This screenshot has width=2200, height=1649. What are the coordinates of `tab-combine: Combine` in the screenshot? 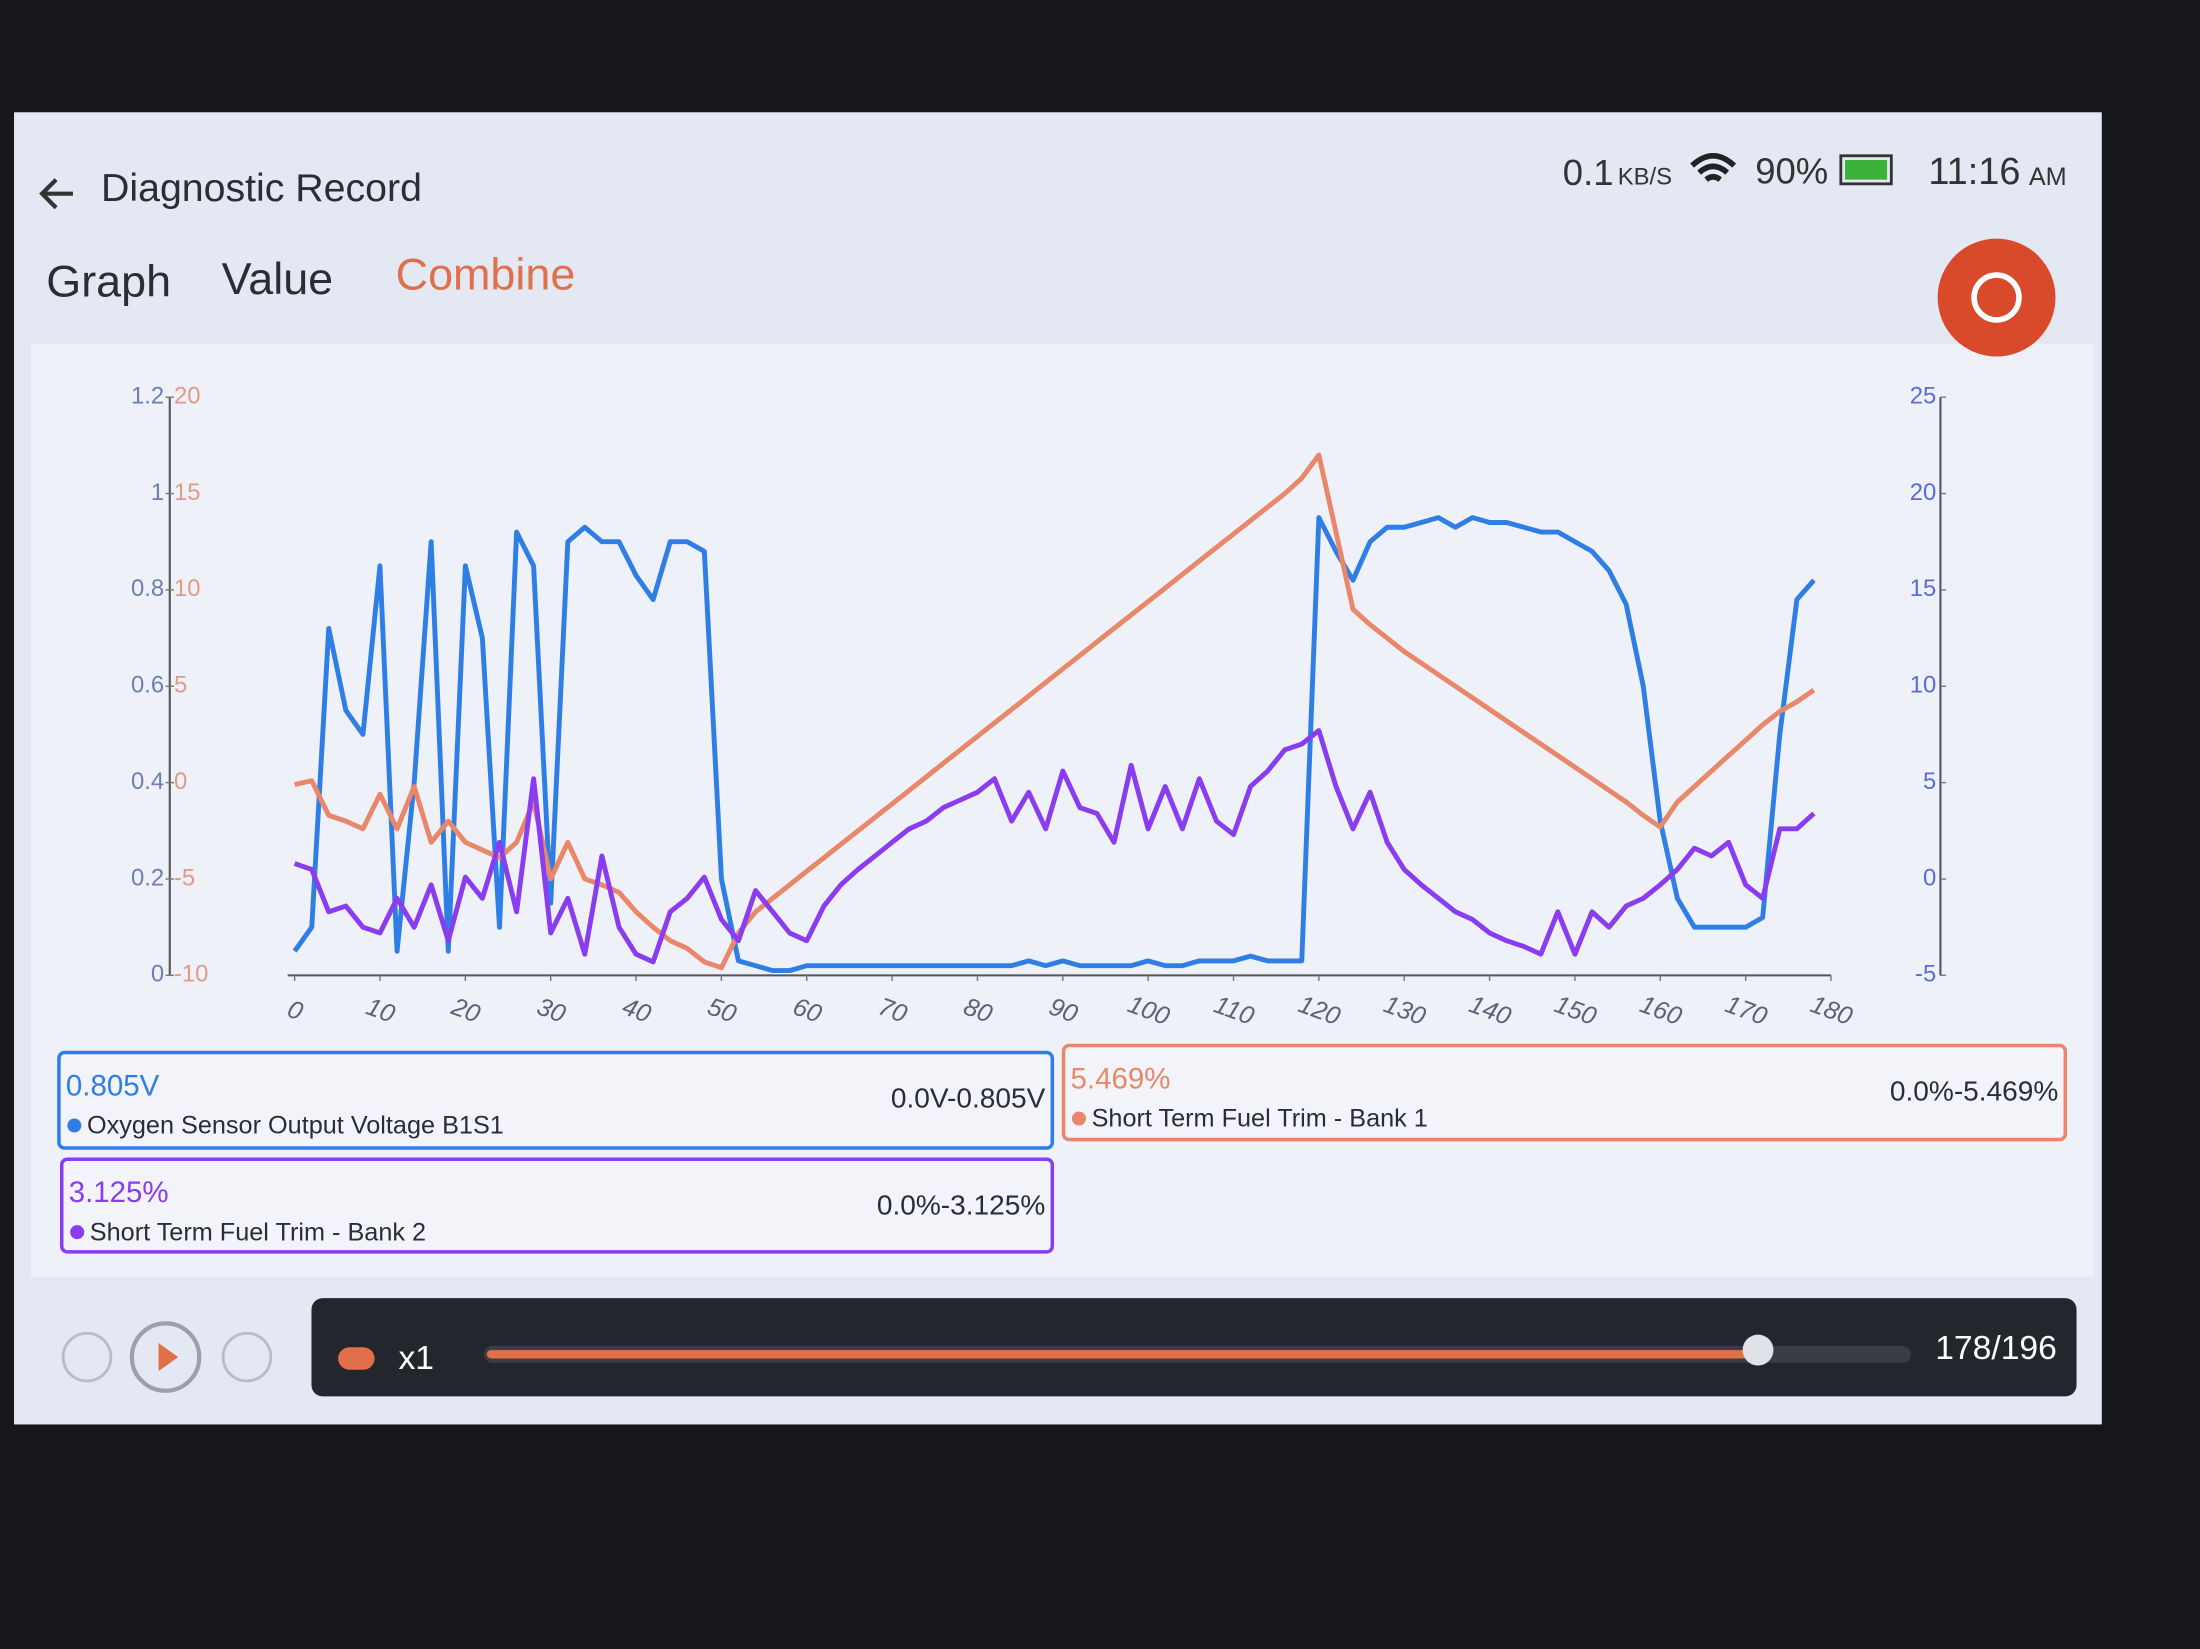 It's located at (486, 274).